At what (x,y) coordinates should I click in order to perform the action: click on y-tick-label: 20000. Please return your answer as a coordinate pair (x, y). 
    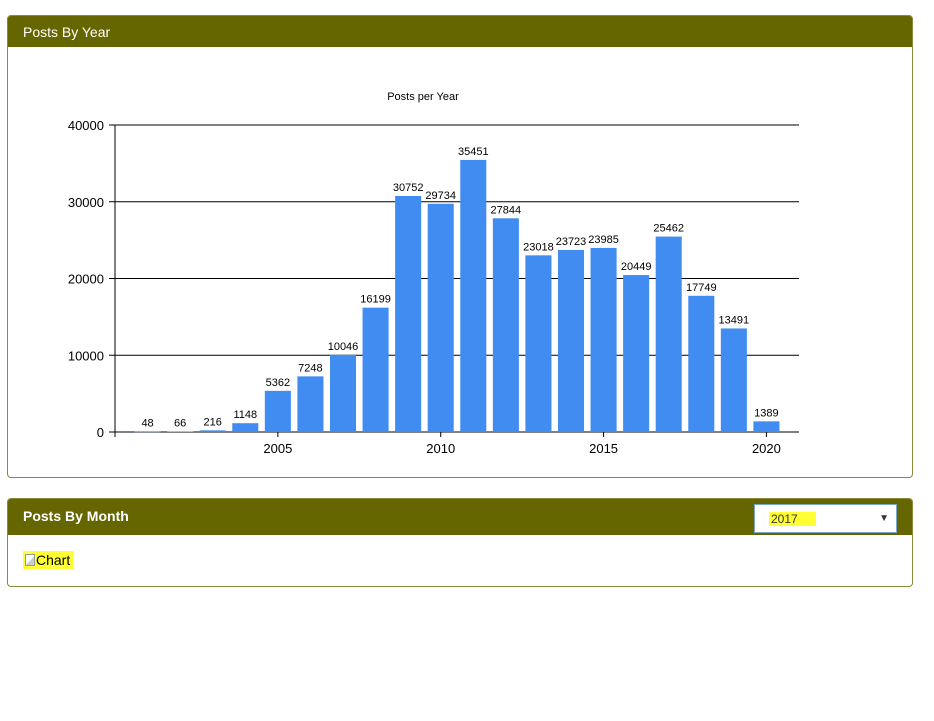
    Looking at the image, I should click on (86, 279).